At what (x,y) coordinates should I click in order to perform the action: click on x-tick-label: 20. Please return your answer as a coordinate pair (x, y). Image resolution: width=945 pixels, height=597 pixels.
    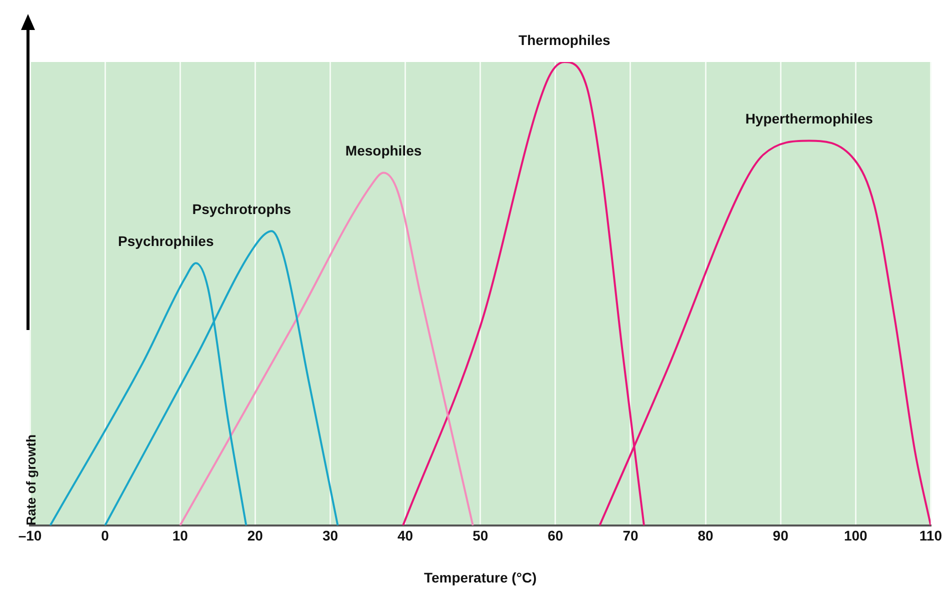
    Looking at the image, I should click on (255, 536).